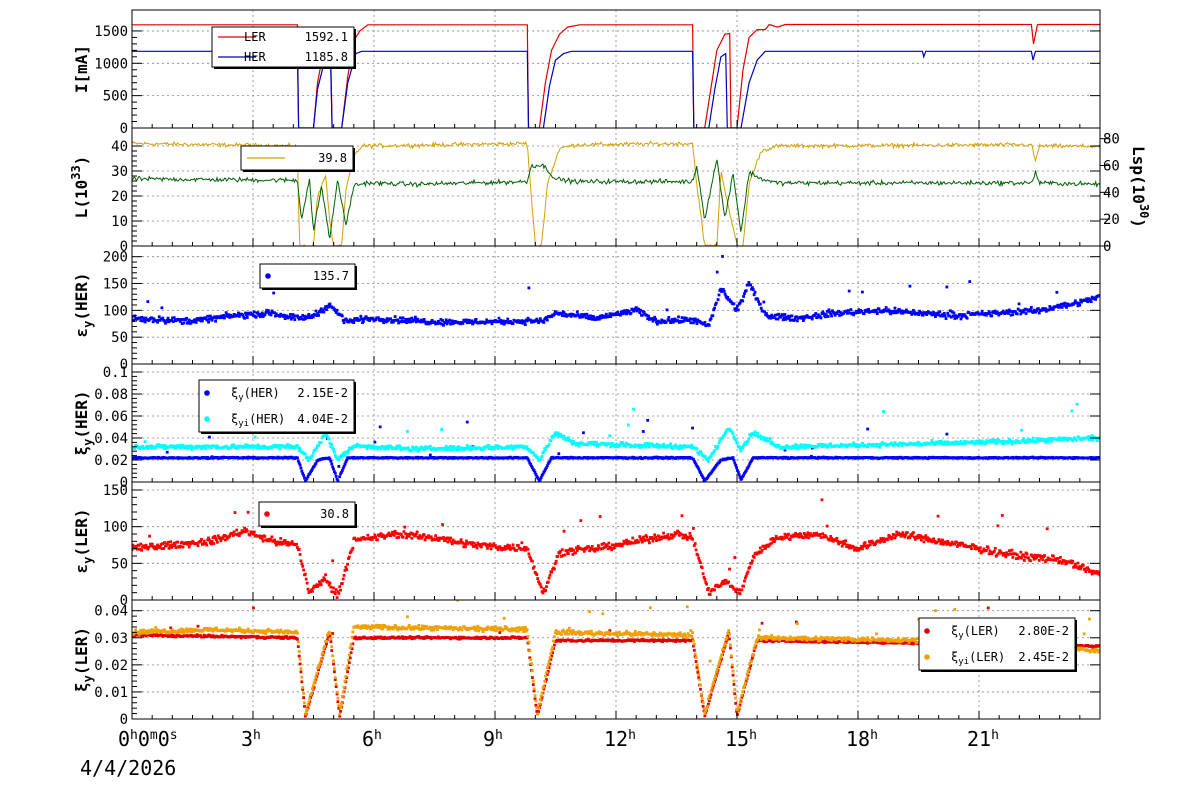 This screenshot has height=802, width=1200. What do you see at coordinates (1111, 140) in the screenshot?
I see `right-y-tick-label: 80` at bounding box center [1111, 140].